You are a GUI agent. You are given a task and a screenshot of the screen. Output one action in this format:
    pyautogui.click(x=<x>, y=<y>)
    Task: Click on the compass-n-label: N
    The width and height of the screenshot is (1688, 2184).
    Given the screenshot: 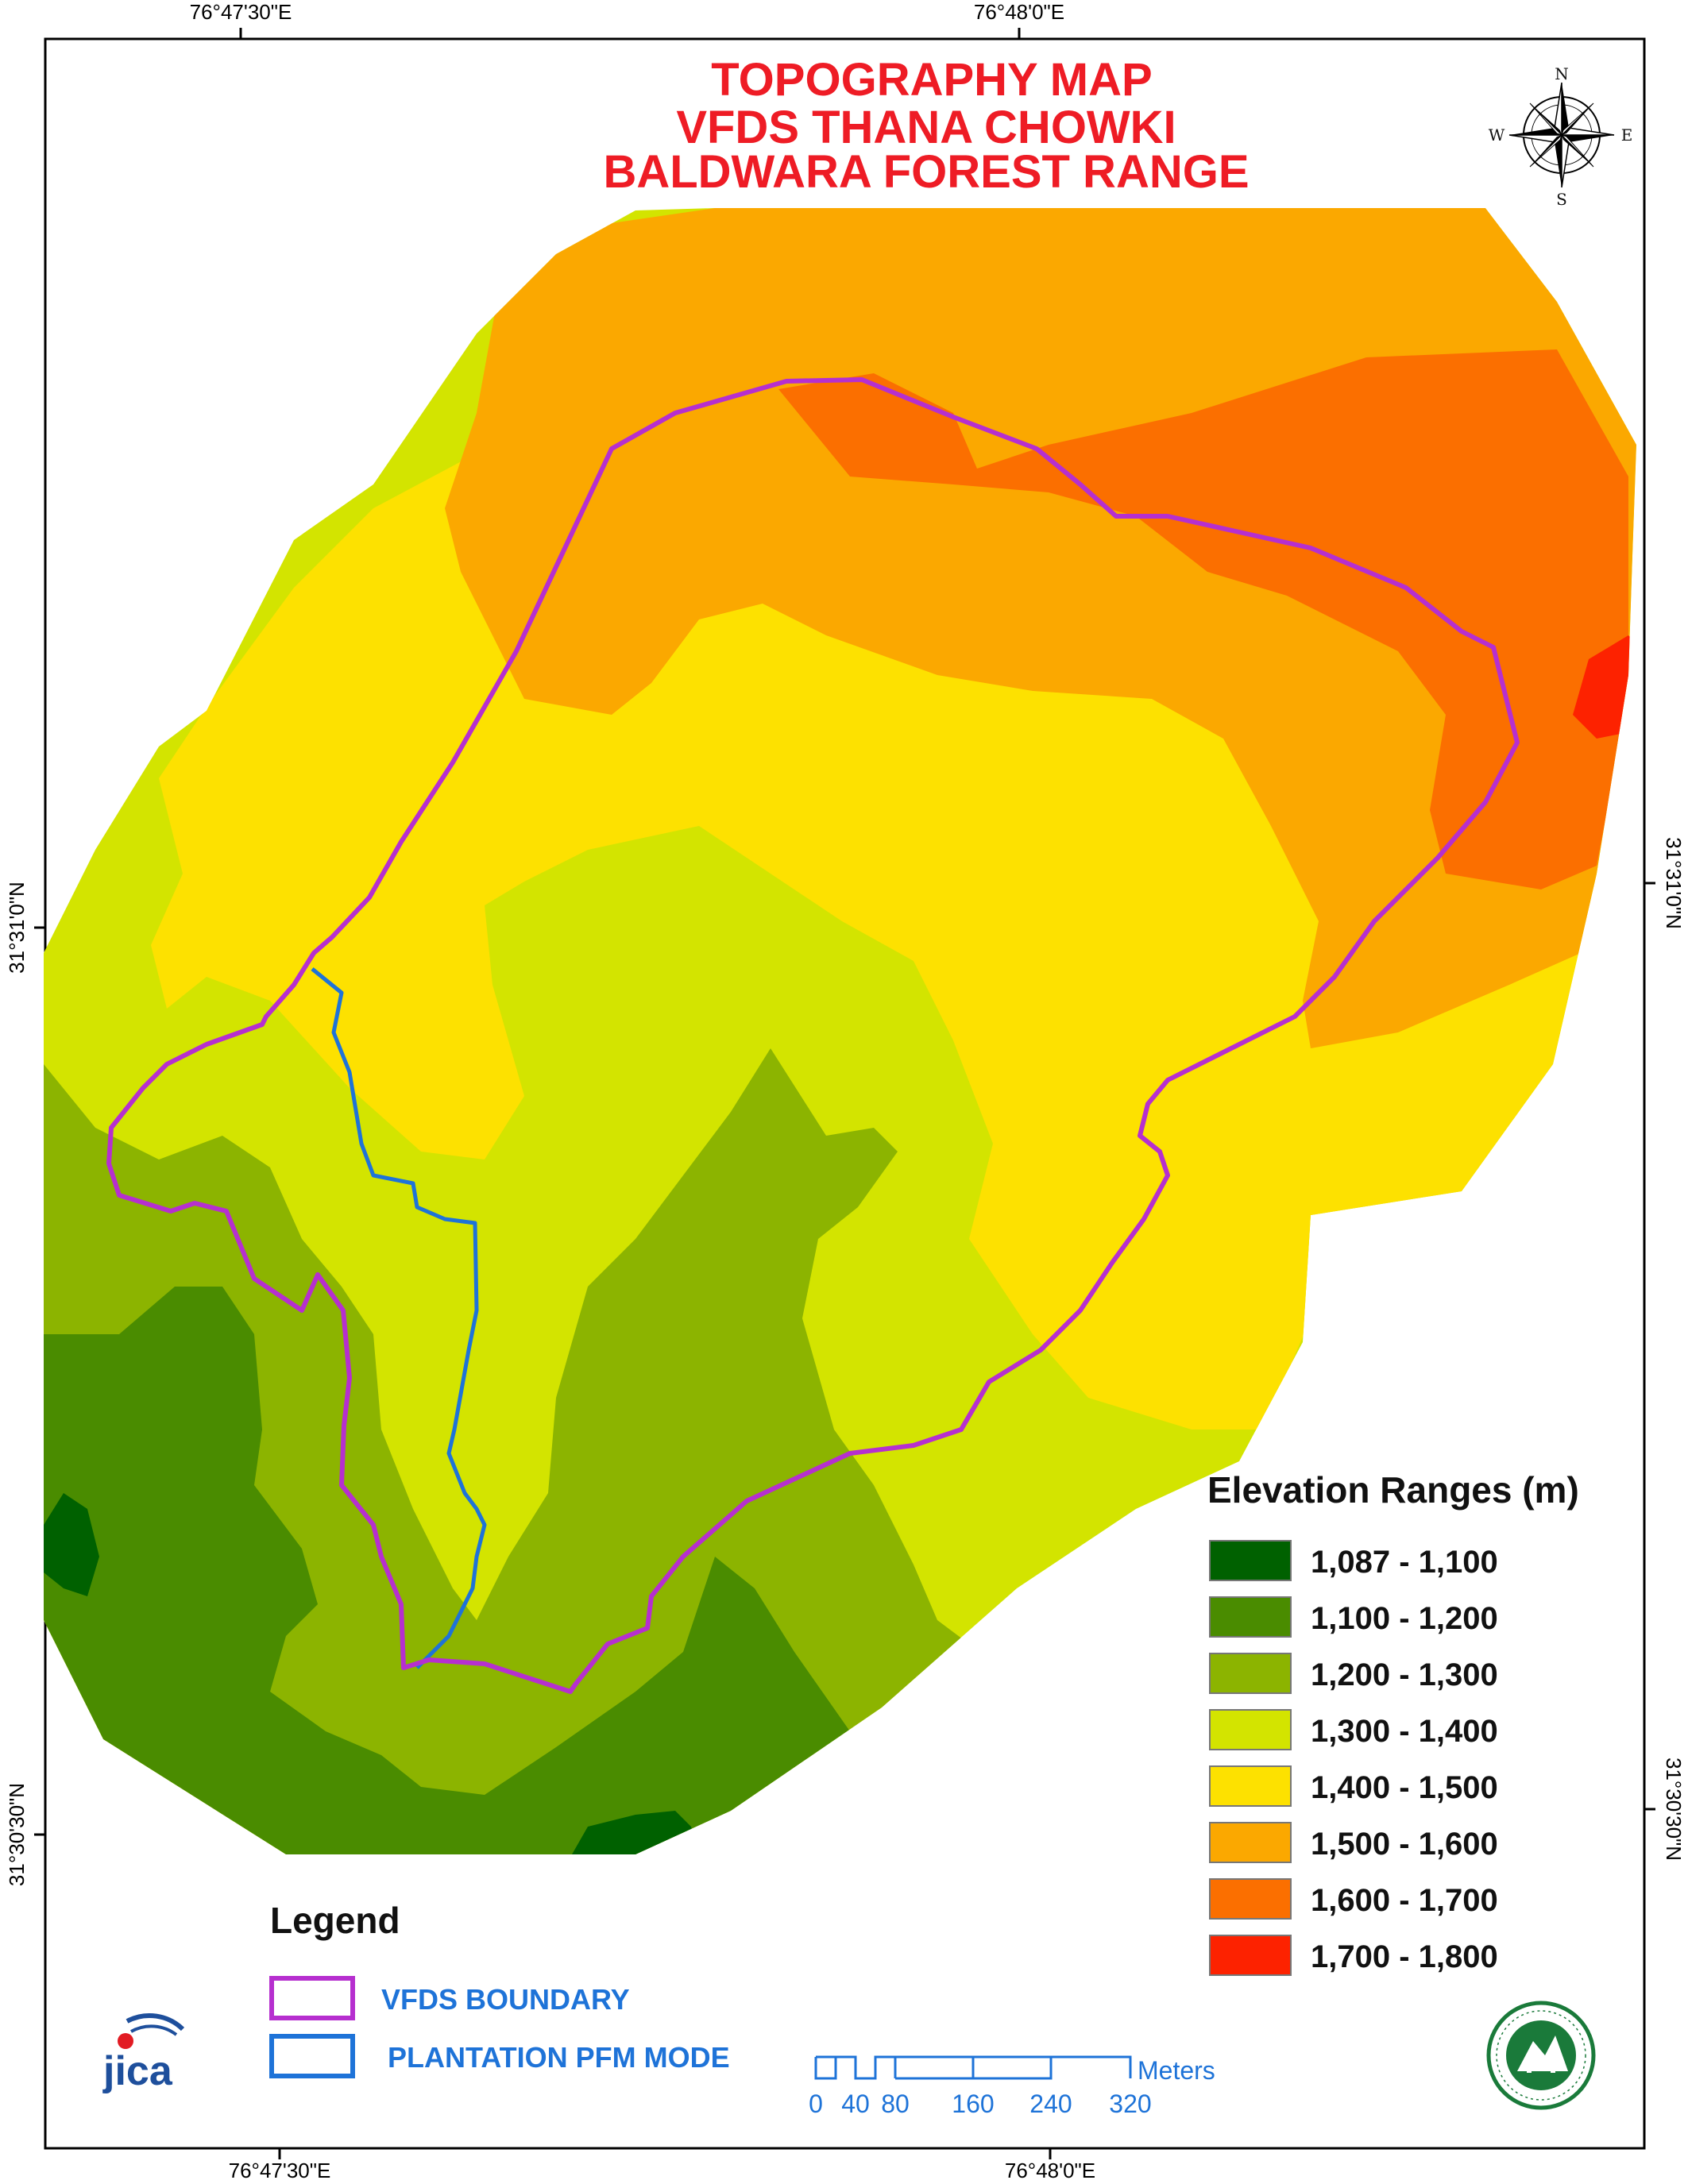 What is the action you would take?
    pyautogui.click(x=1562, y=73)
    